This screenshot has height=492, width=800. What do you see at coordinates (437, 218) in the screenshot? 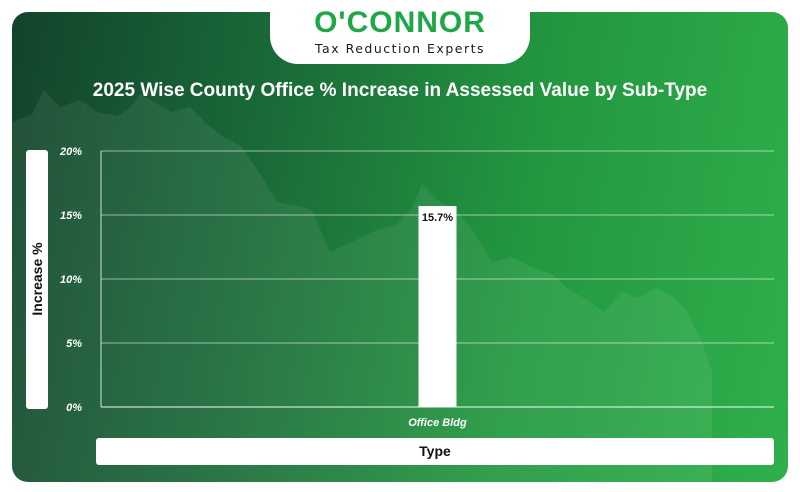
I see `bar-value-label: 15.7%` at bounding box center [437, 218].